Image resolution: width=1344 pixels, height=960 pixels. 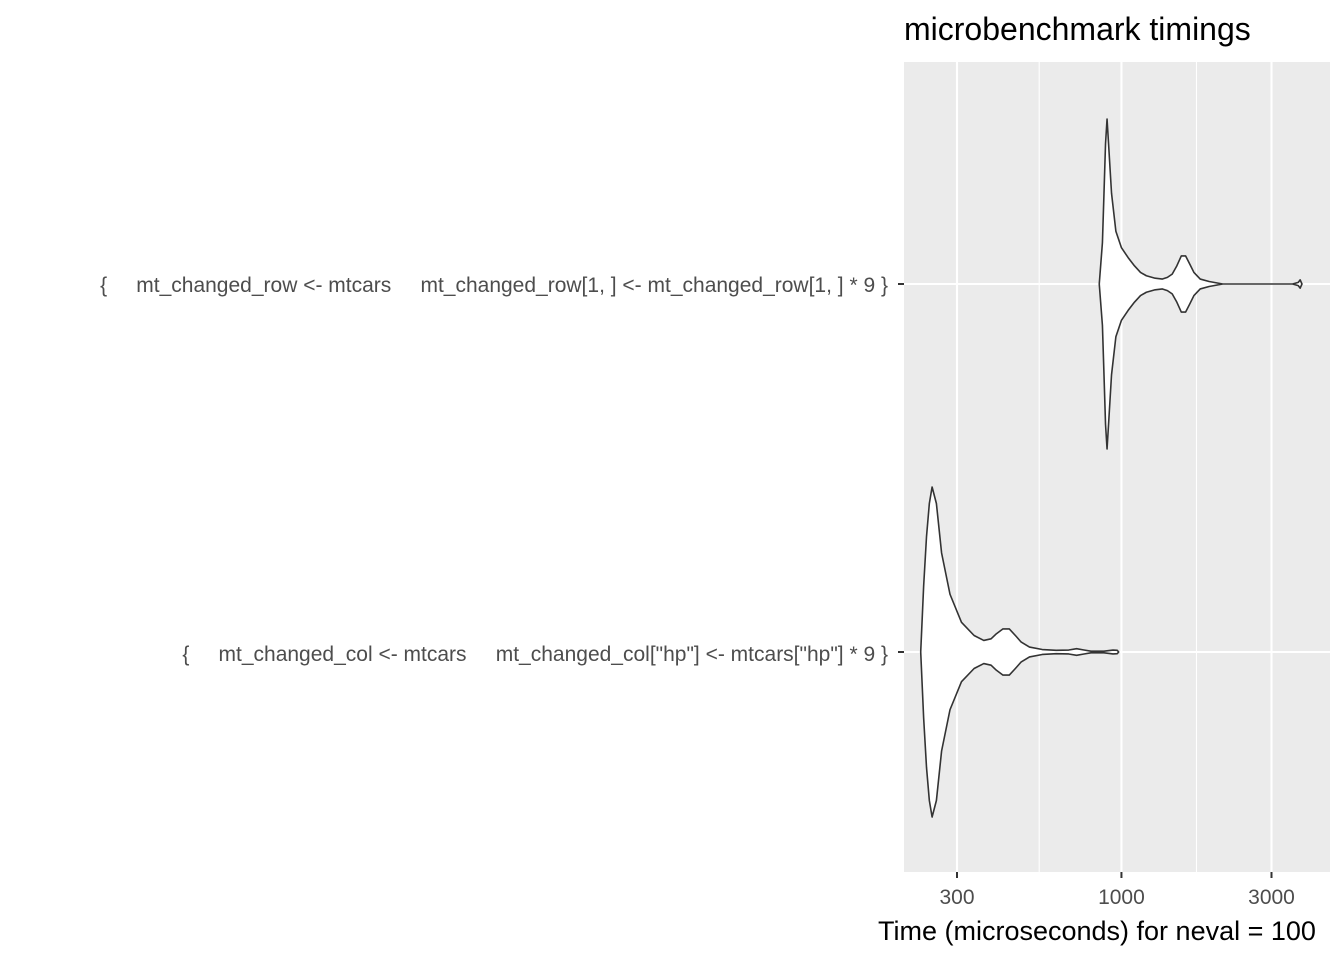 What do you see at coordinates (1077, 29) in the screenshot?
I see `chart-title: microbenchmark timings` at bounding box center [1077, 29].